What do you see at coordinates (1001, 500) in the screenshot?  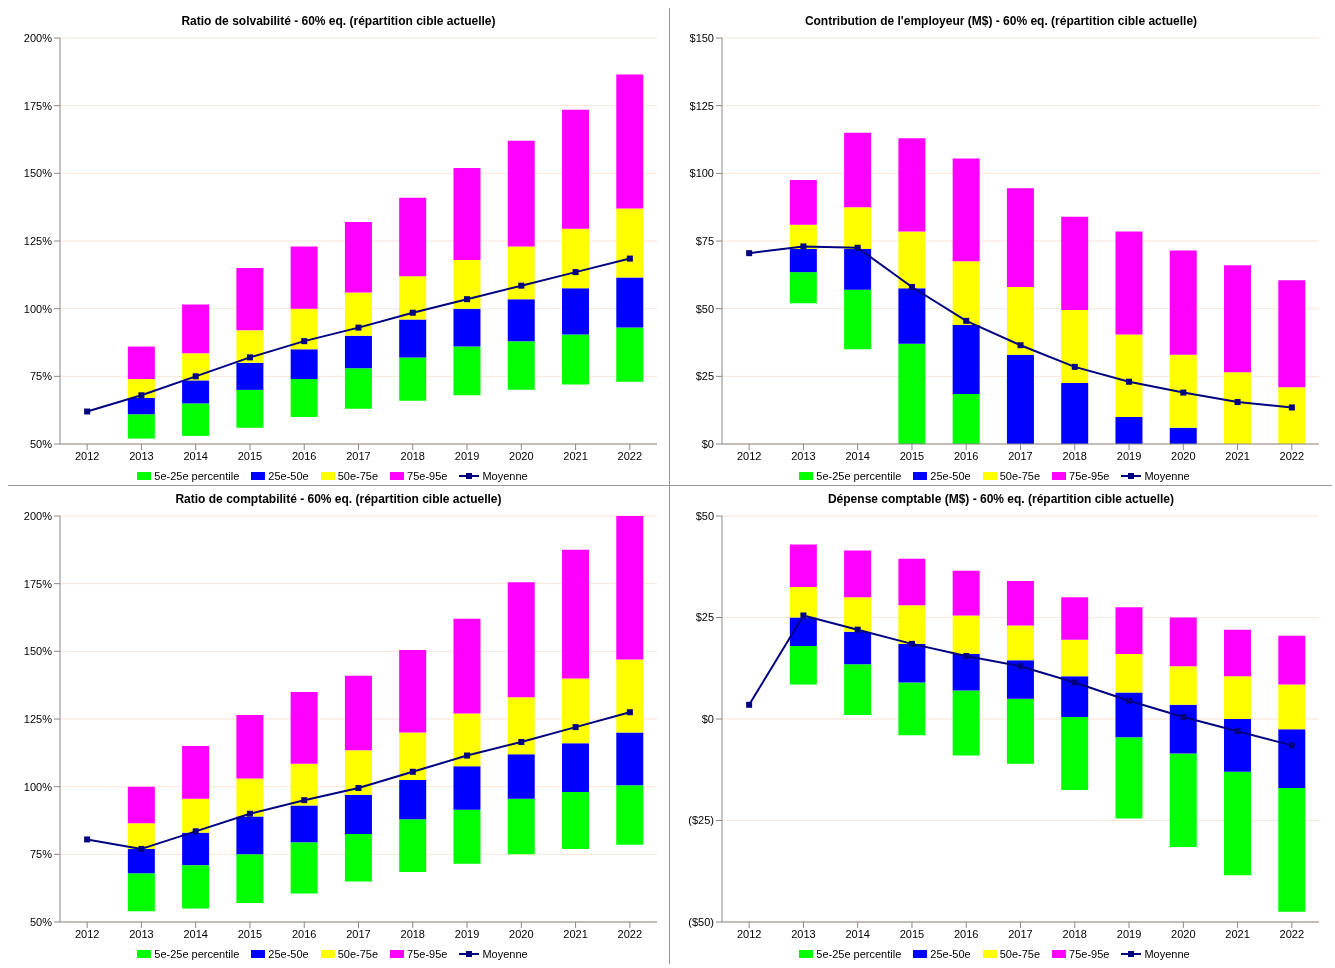 I see `chart-title: Dépense comptable (M$) - 60% eq. (répartition cible actuelle)` at bounding box center [1001, 500].